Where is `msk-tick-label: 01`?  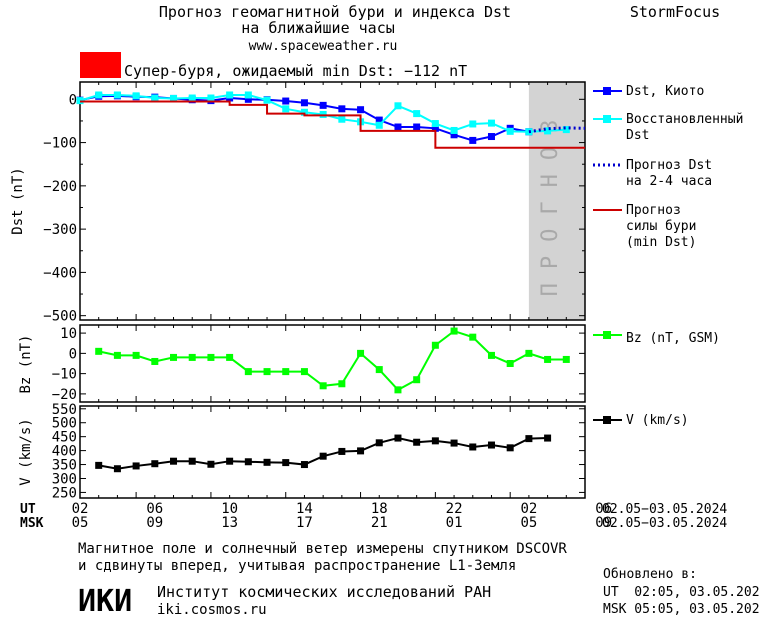 msk-tick-label: 01 is located at coordinates (454, 523).